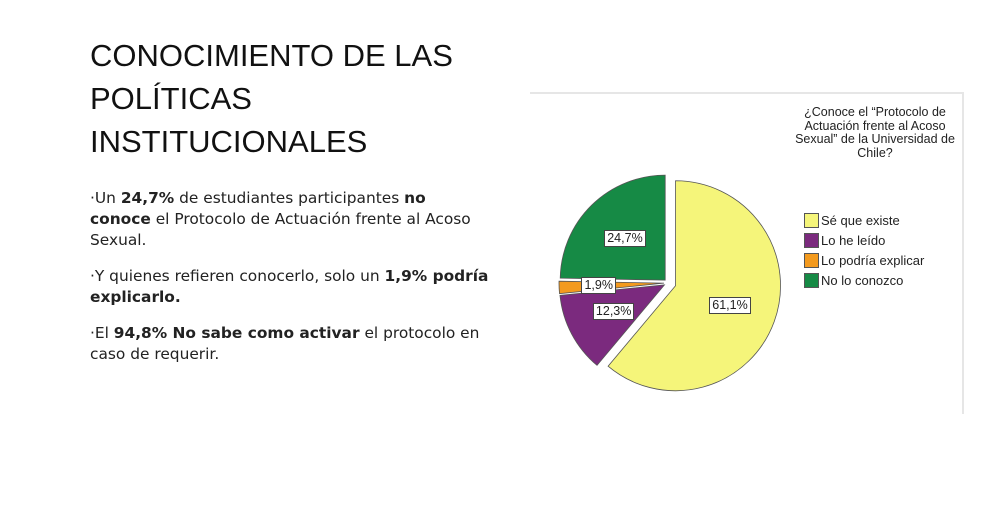 The height and width of the screenshot is (514, 1000). What do you see at coordinates (105, 198) in the screenshot?
I see `text: ·Un` at bounding box center [105, 198].